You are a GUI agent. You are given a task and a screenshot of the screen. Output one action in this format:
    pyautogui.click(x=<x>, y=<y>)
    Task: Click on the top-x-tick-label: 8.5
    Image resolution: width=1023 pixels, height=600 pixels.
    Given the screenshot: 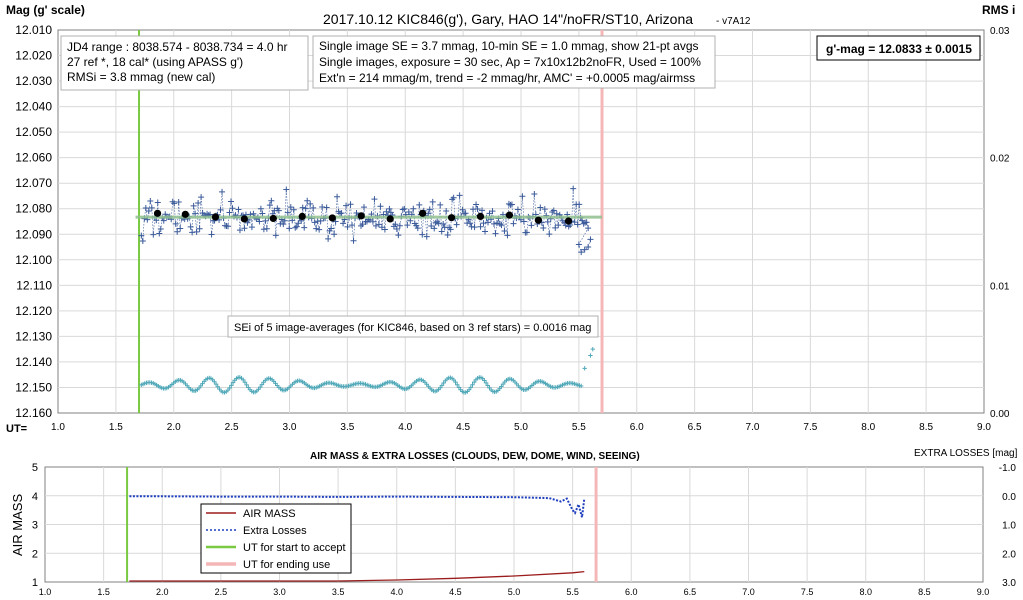 What is the action you would take?
    pyautogui.click(x=926, y=427)
    